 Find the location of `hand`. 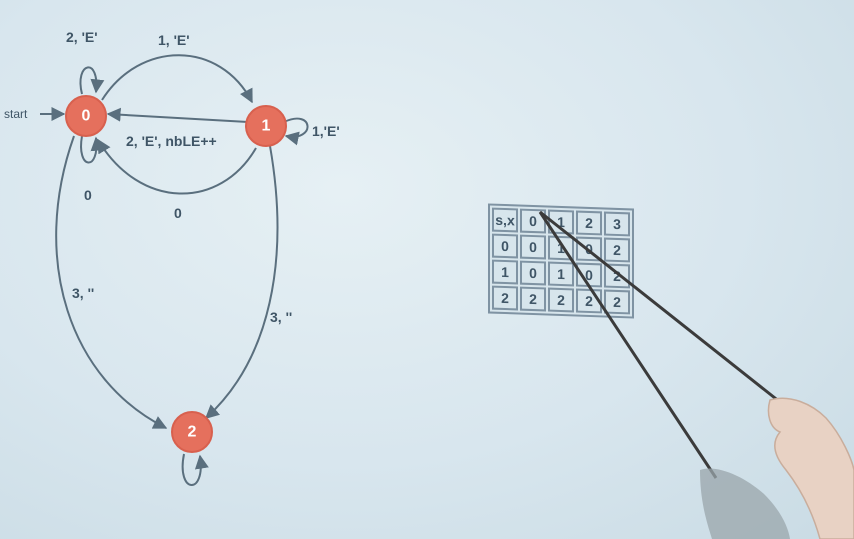

hand is located at coordinates (810, 468).